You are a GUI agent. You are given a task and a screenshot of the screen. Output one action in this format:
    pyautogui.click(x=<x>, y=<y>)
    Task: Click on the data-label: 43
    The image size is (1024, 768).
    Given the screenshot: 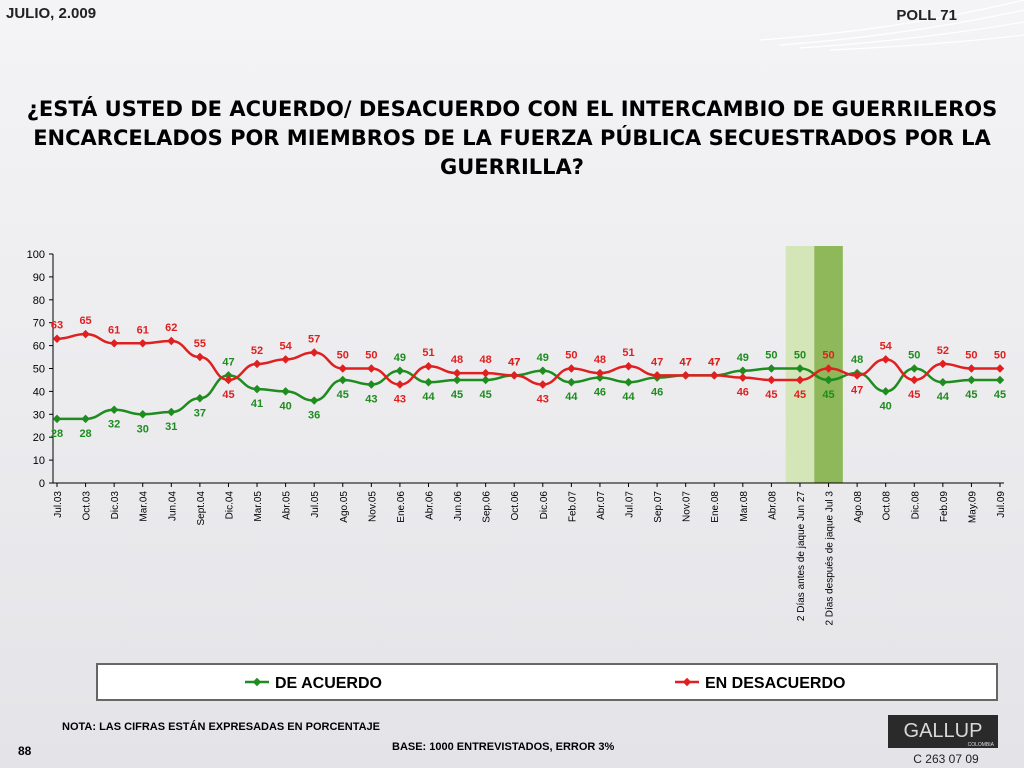 What is the action you would take?
    pyautogui.click(x=400, y=400)
    